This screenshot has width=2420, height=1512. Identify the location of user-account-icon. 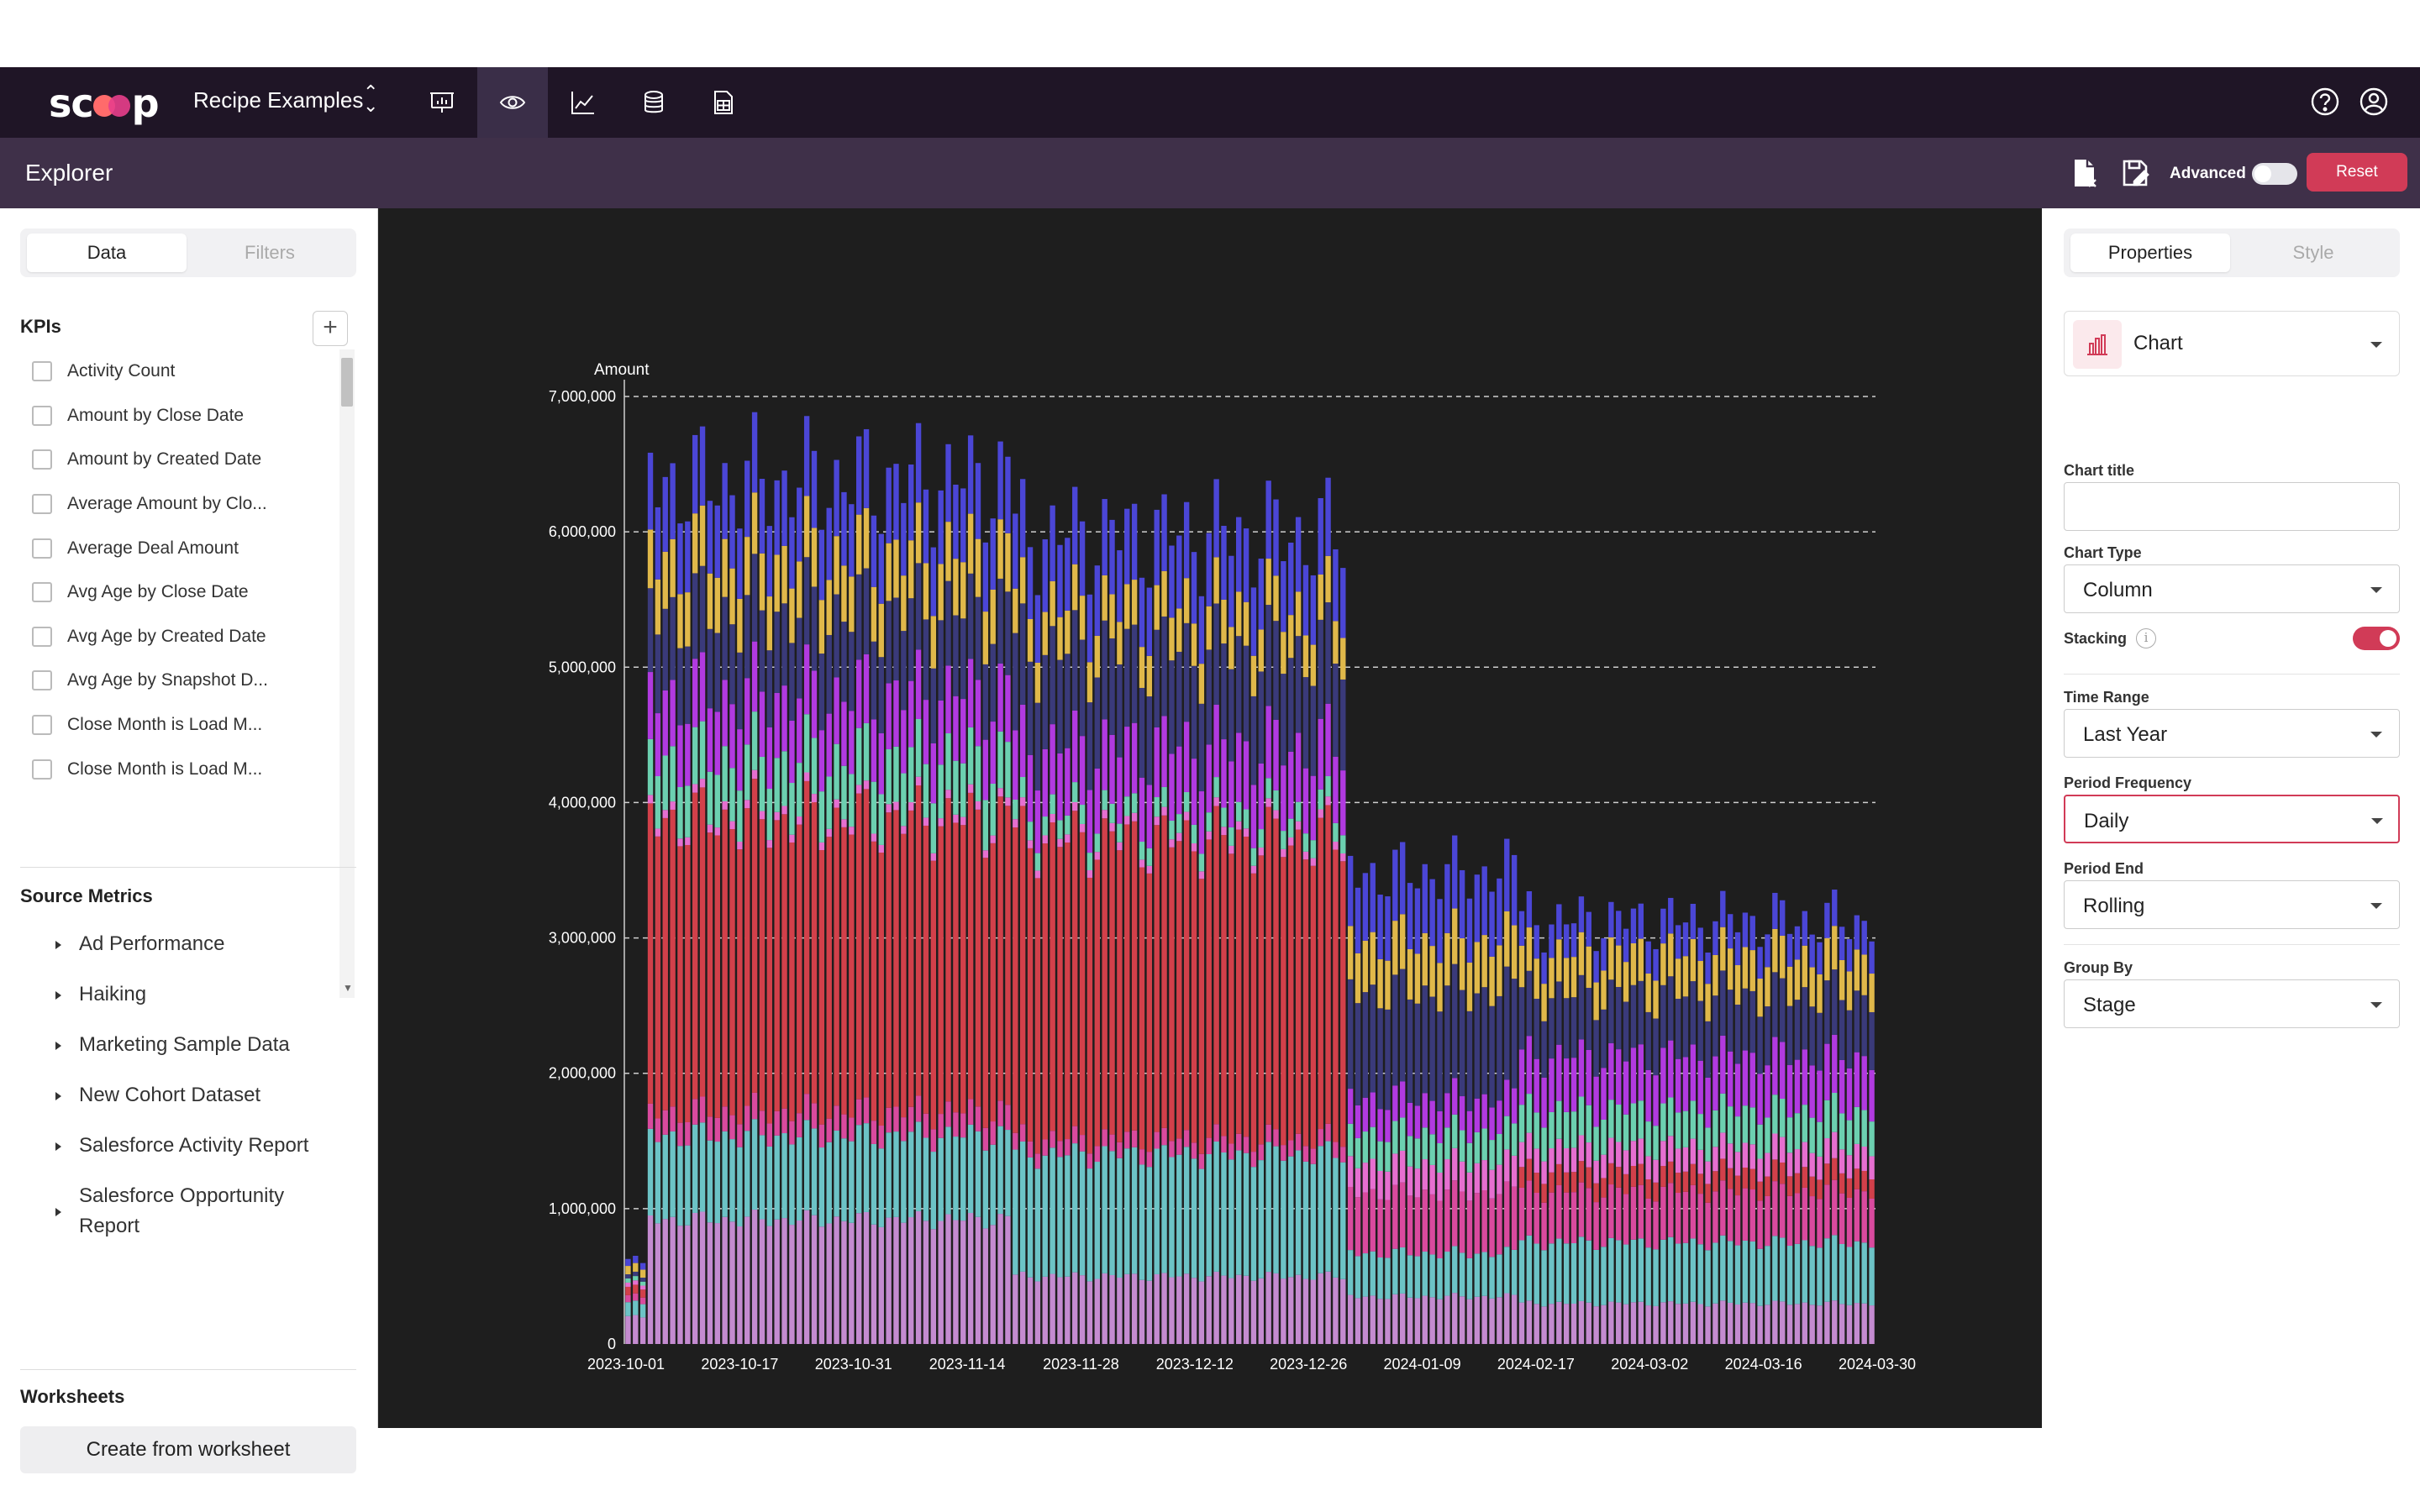
(2374, 102).